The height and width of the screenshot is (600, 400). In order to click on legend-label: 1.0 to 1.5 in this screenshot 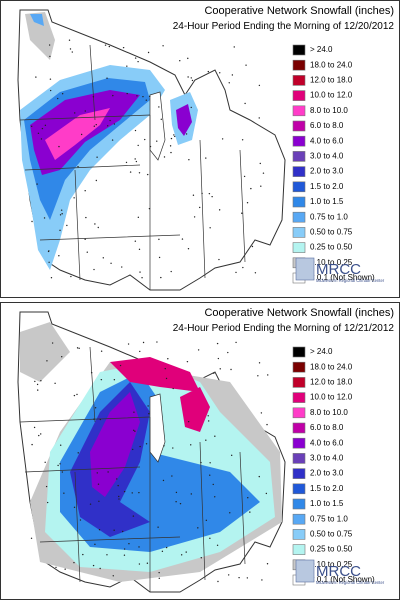, I will do `click(327, 503)`.